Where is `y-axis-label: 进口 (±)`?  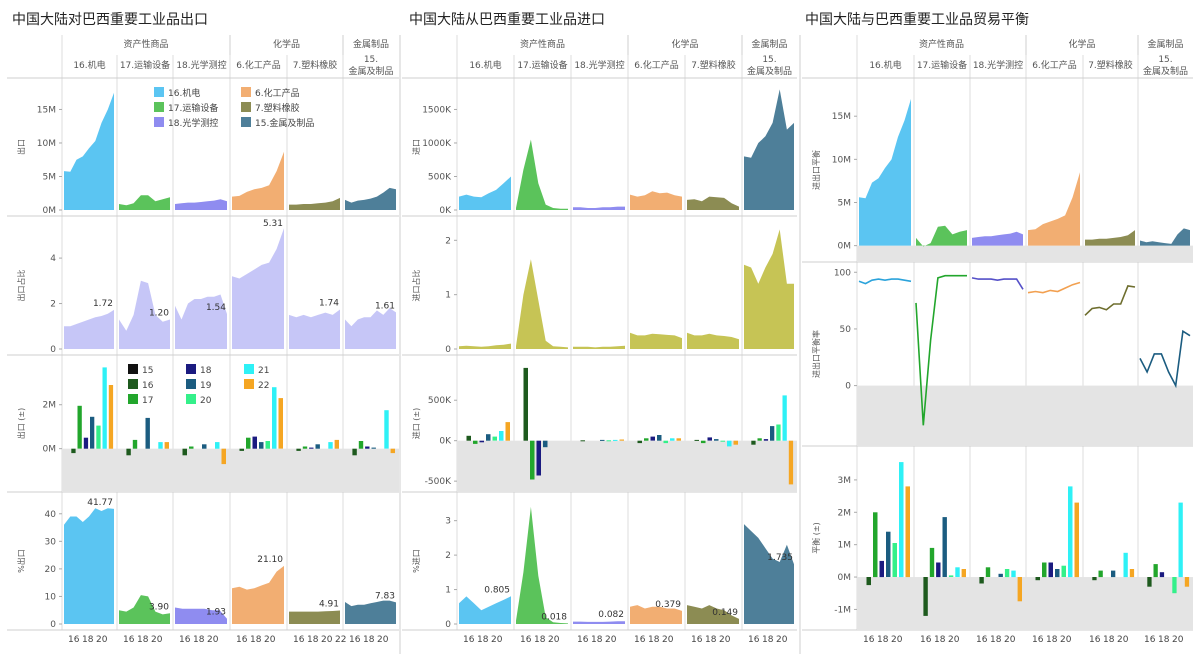 y-axis-label: 进口 (±) is located at coordinates (416, 424).